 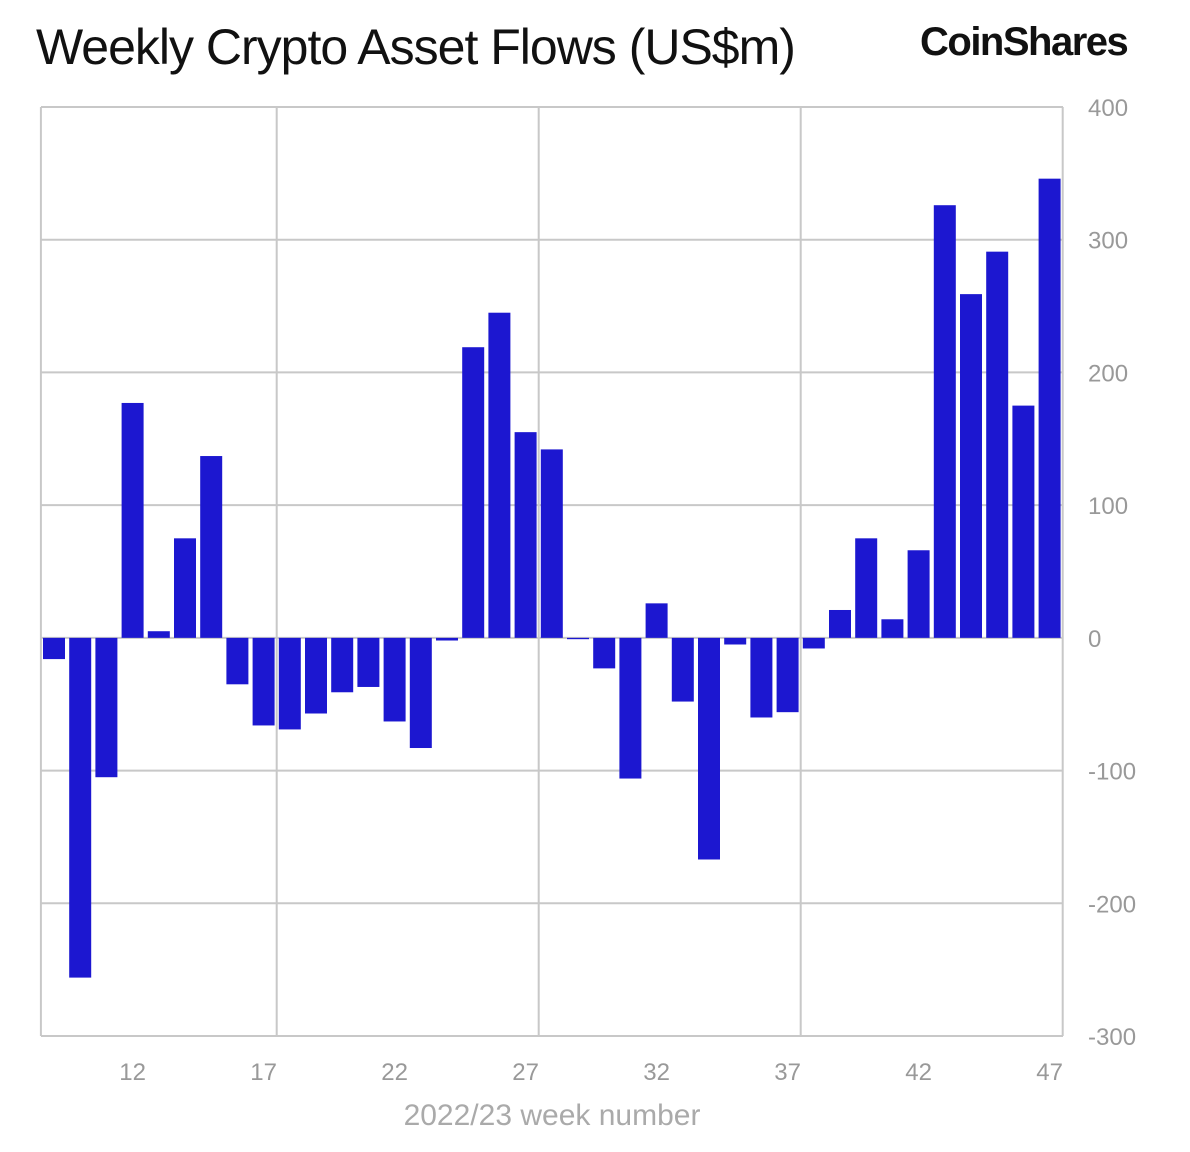 I want to click on y-tick-label: -300, so click(x=1112, y=1037).